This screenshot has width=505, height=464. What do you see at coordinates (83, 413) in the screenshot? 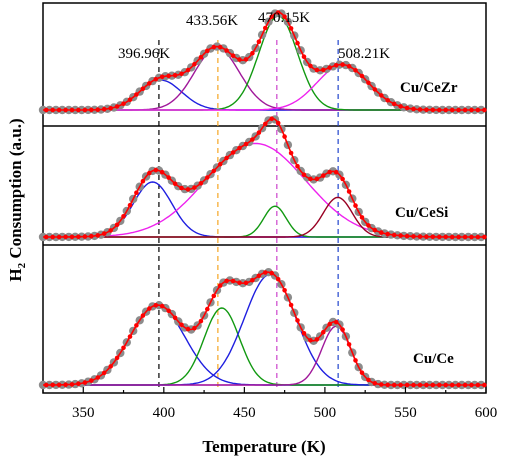
I see `x-tick-label: 350` at bounding box center [83, 413].